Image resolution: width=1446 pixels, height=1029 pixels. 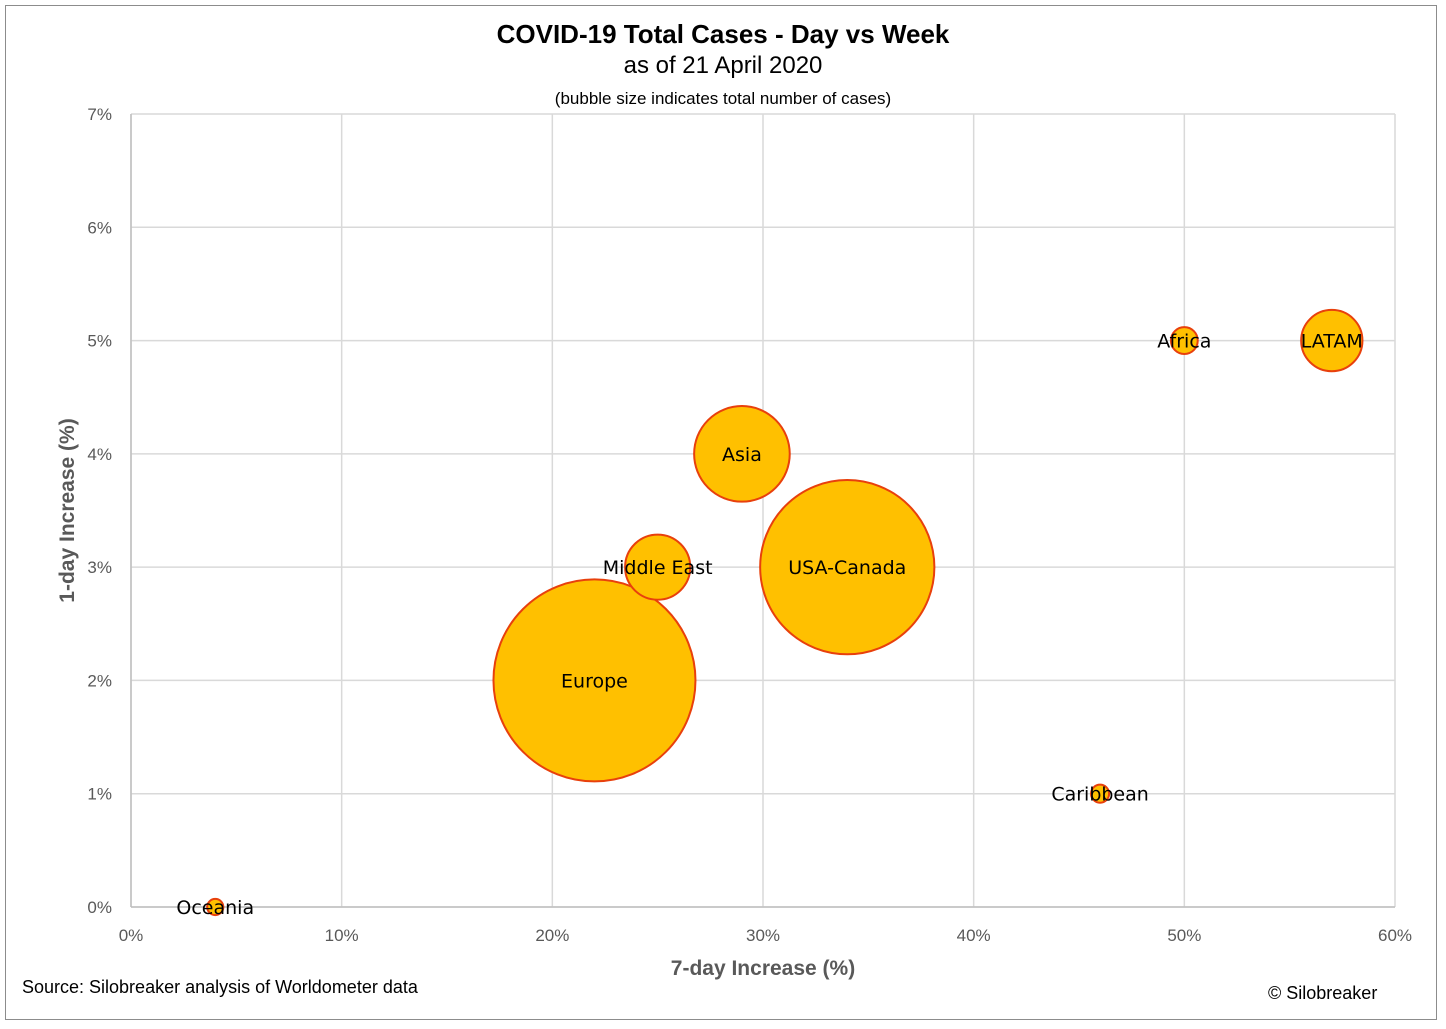 What do you see at coordinates (1184, 935) in the screenshot?
I see `x-tick-label: 50%` at bounding box center [1184, 935].